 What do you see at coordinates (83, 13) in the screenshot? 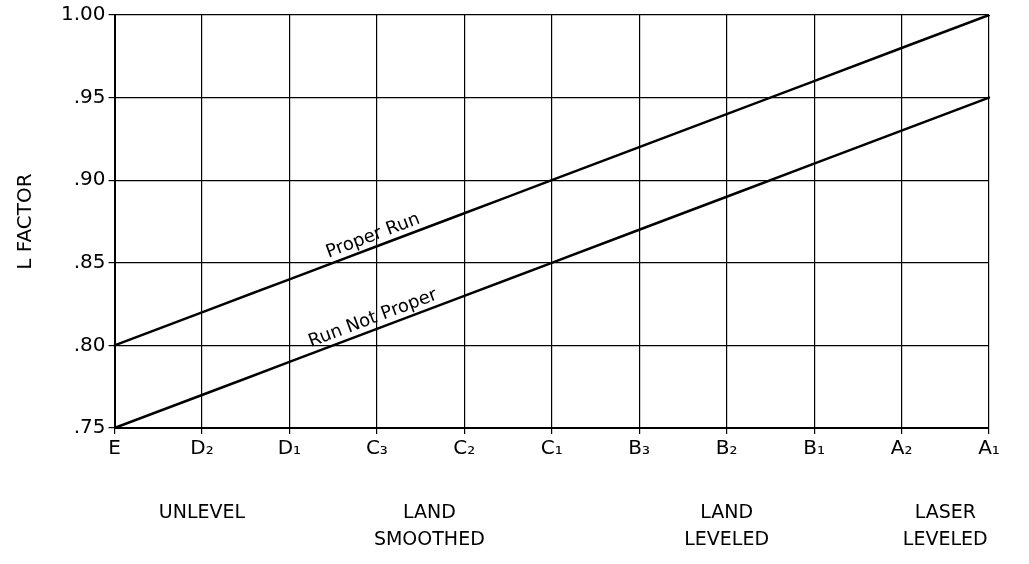
I see `y-tick-label: 1.00` at bounding box center [83, 13].